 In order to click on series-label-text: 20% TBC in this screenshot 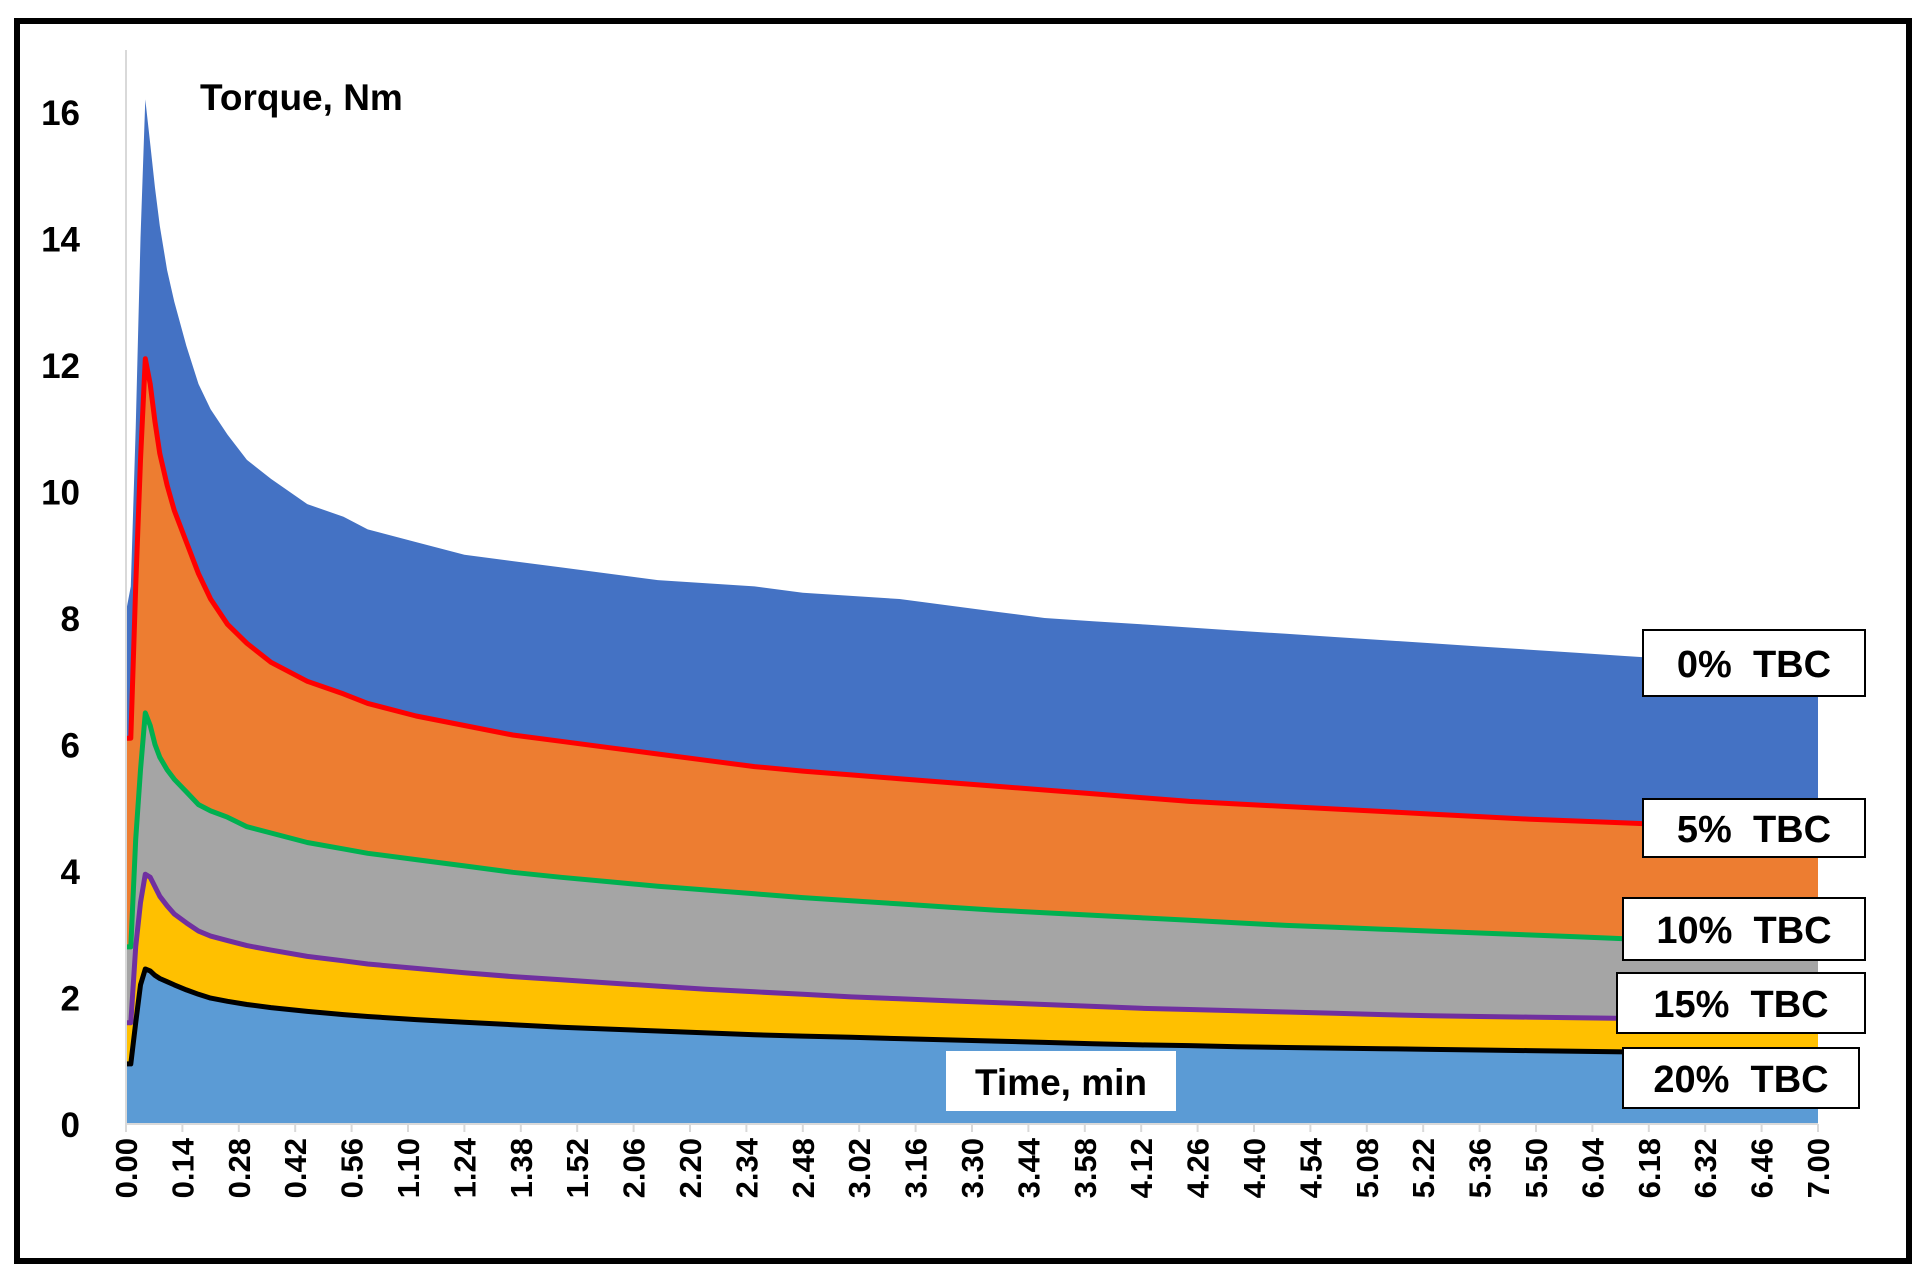, I will do `click(1740, 1080)`.